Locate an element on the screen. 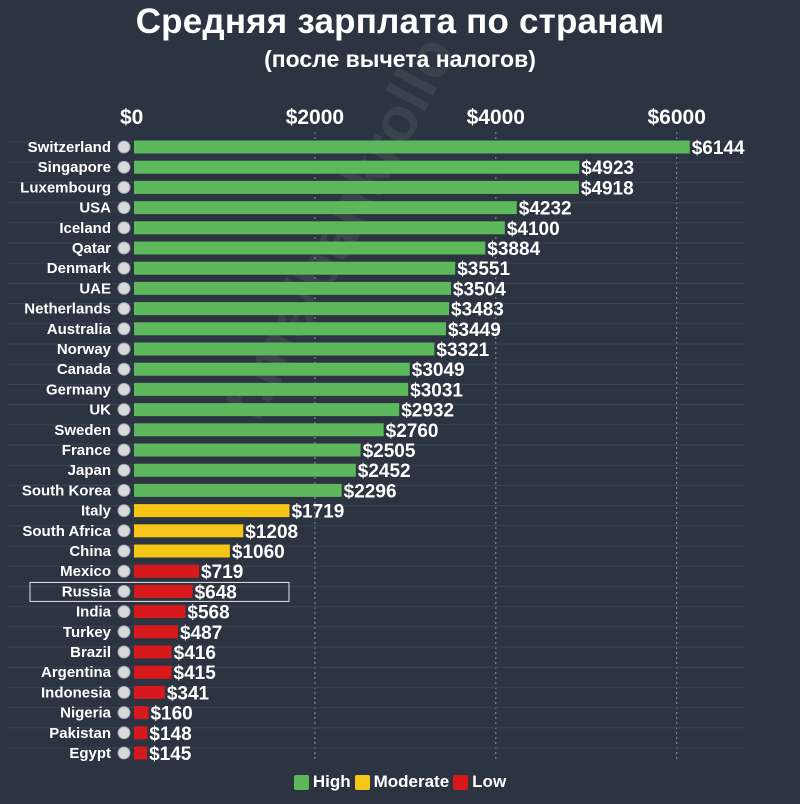  country-label: Switzerland is located at coordinates (69, 147).